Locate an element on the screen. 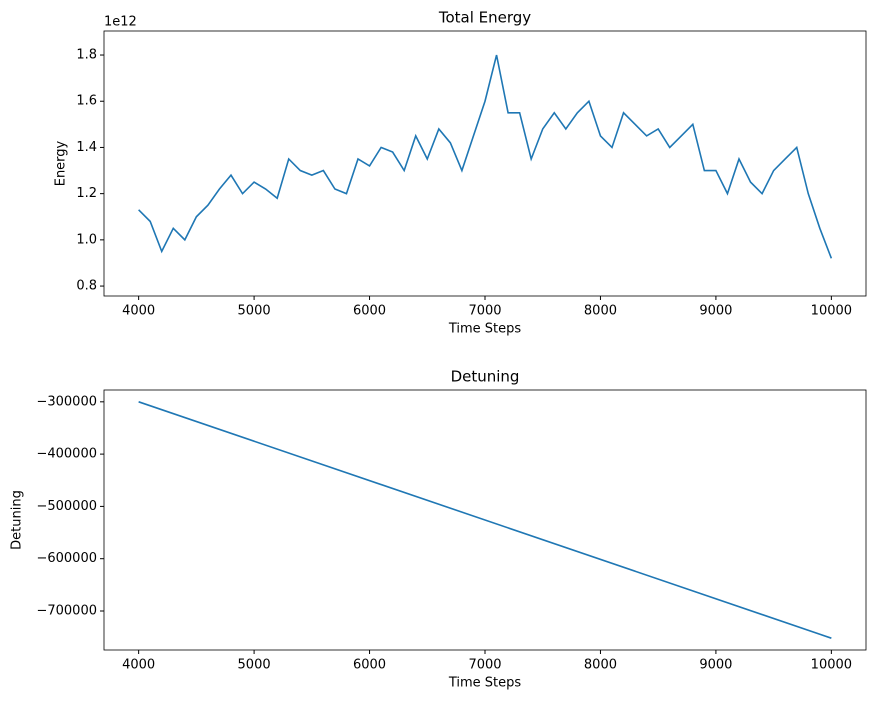 The image size is (888, 701). y-tick-label: 1.8 is located at coordinates (86, 55).